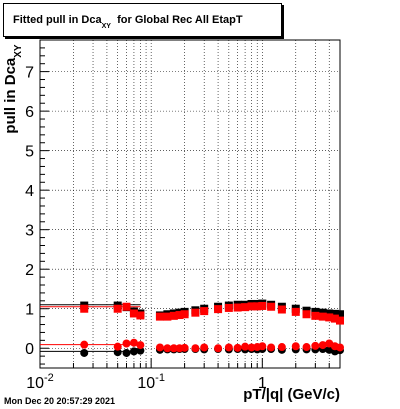 The width and height of the screenshot is (400, 409). What do you see at coordinates (60, 401) in the screenshot?
I see `timestamp: Mon Dec 20 20:57:29 2021` at bounding box center [60, 401].